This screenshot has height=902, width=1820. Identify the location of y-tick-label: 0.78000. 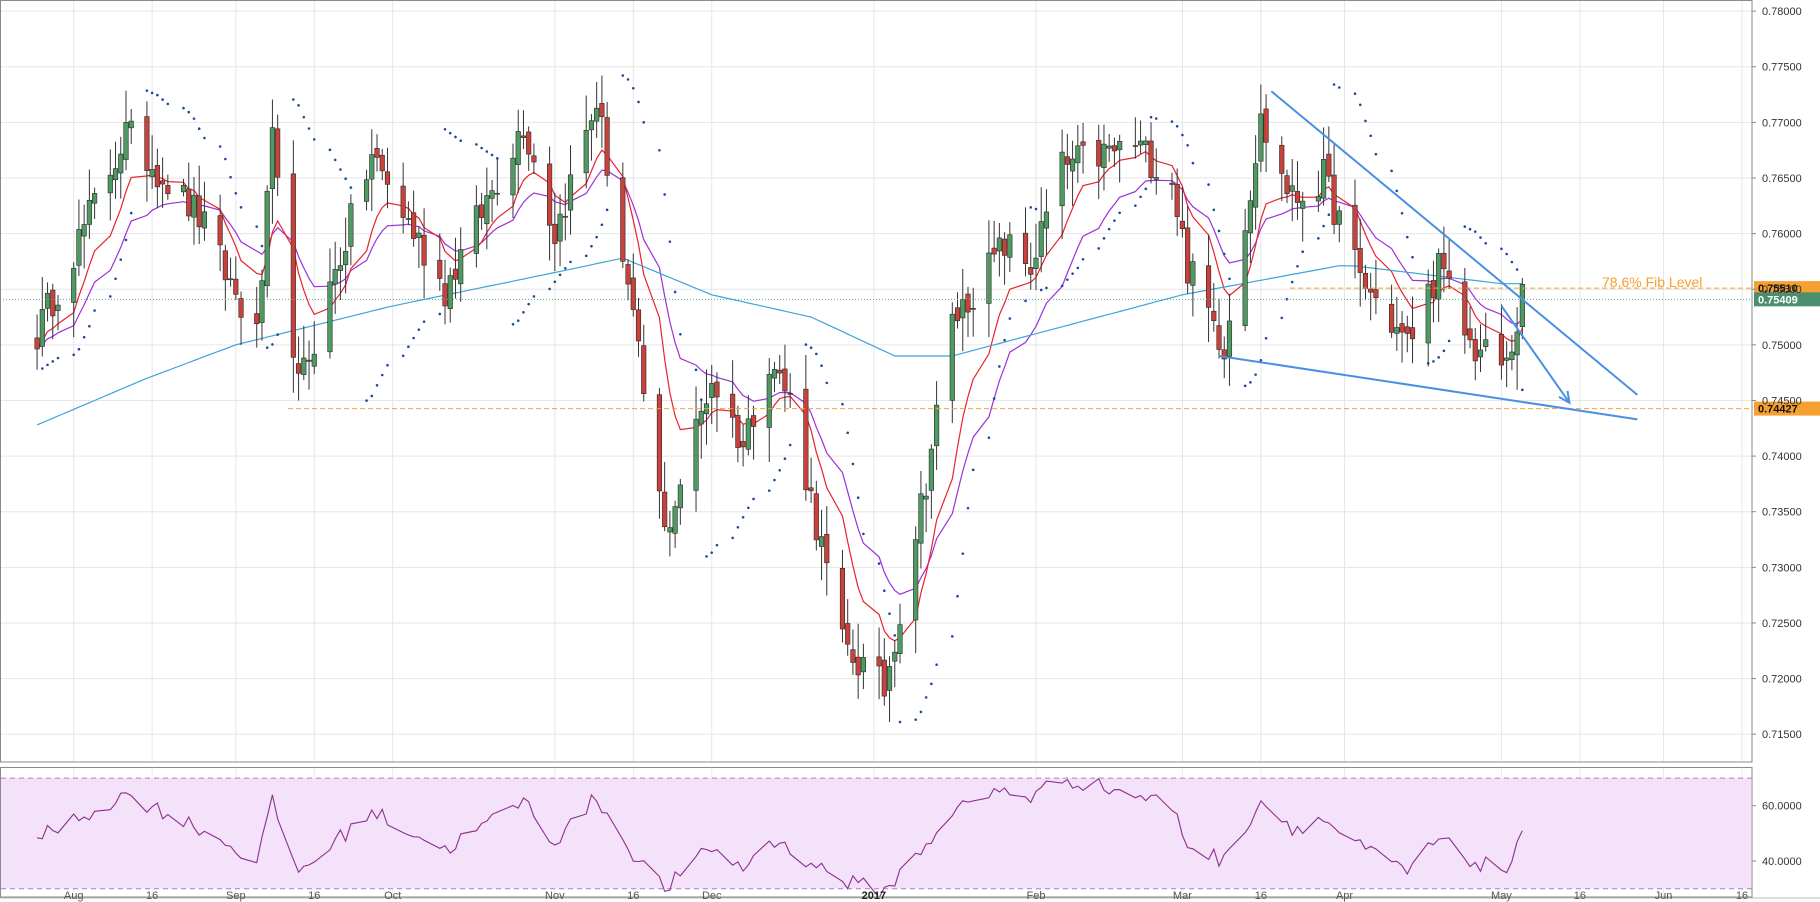
(1782, 12).